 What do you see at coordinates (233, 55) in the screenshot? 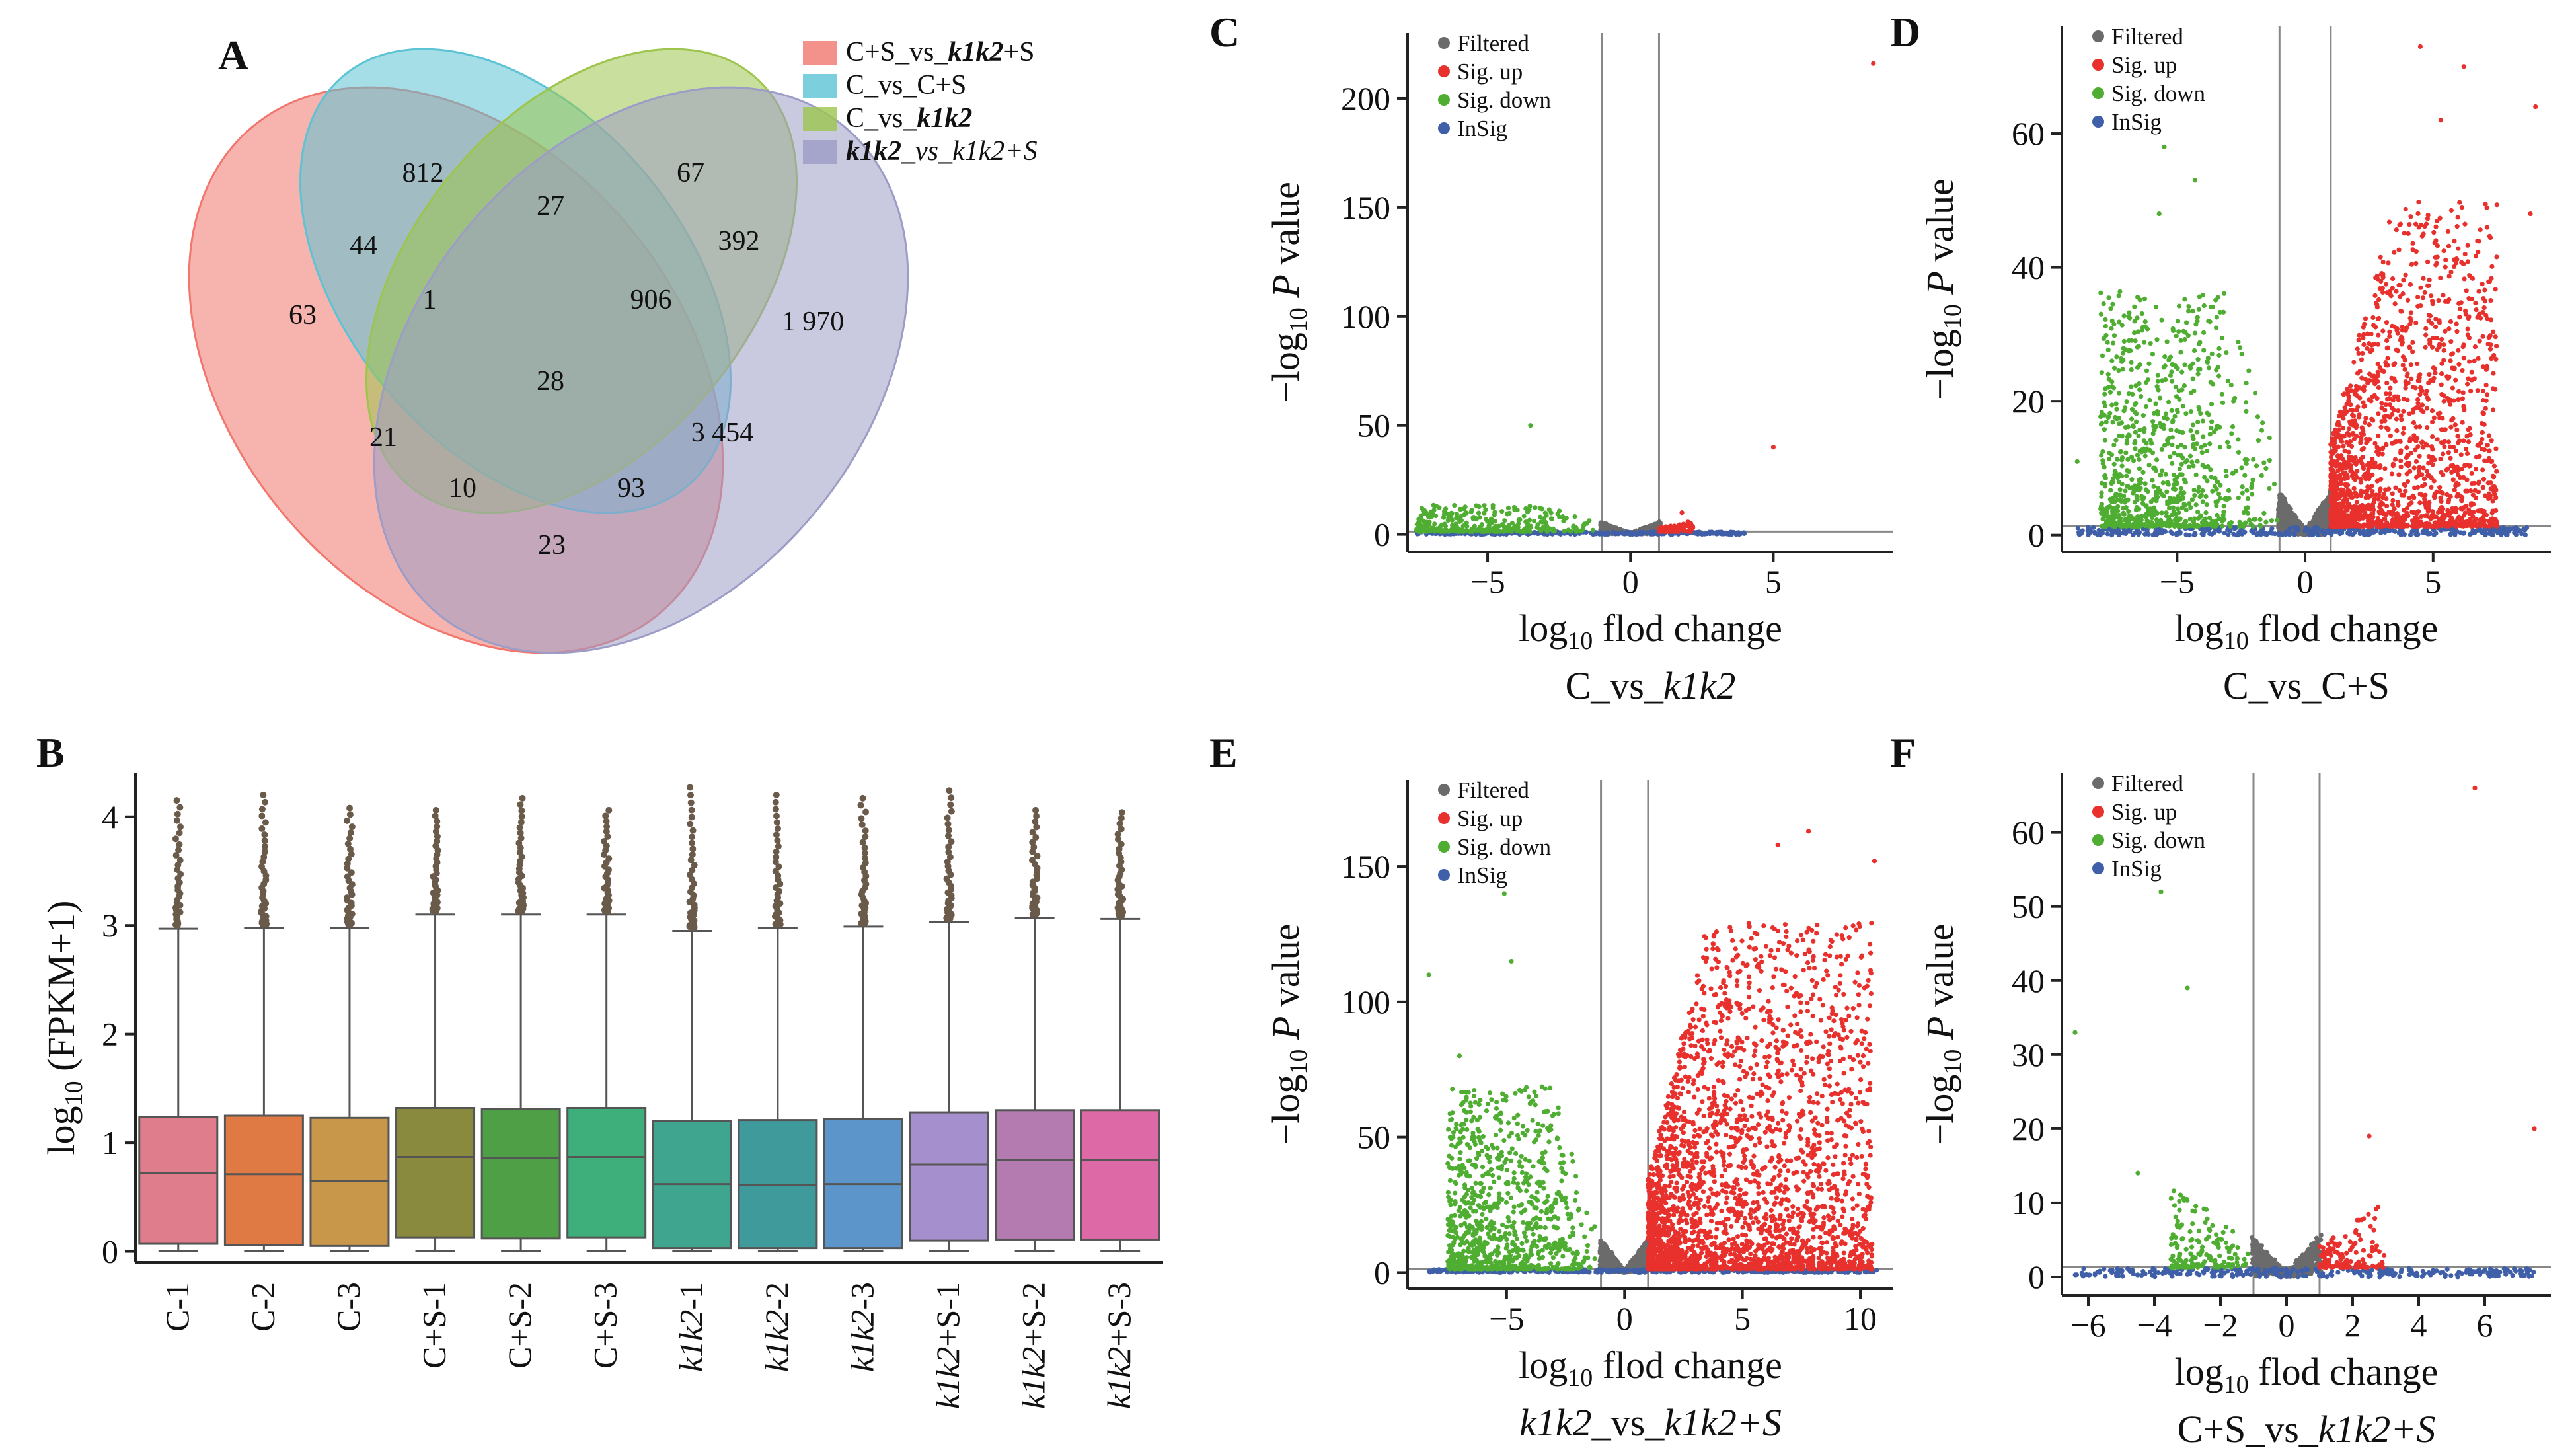
I see `panel-label-a: A` at bounding box center [233, 55].